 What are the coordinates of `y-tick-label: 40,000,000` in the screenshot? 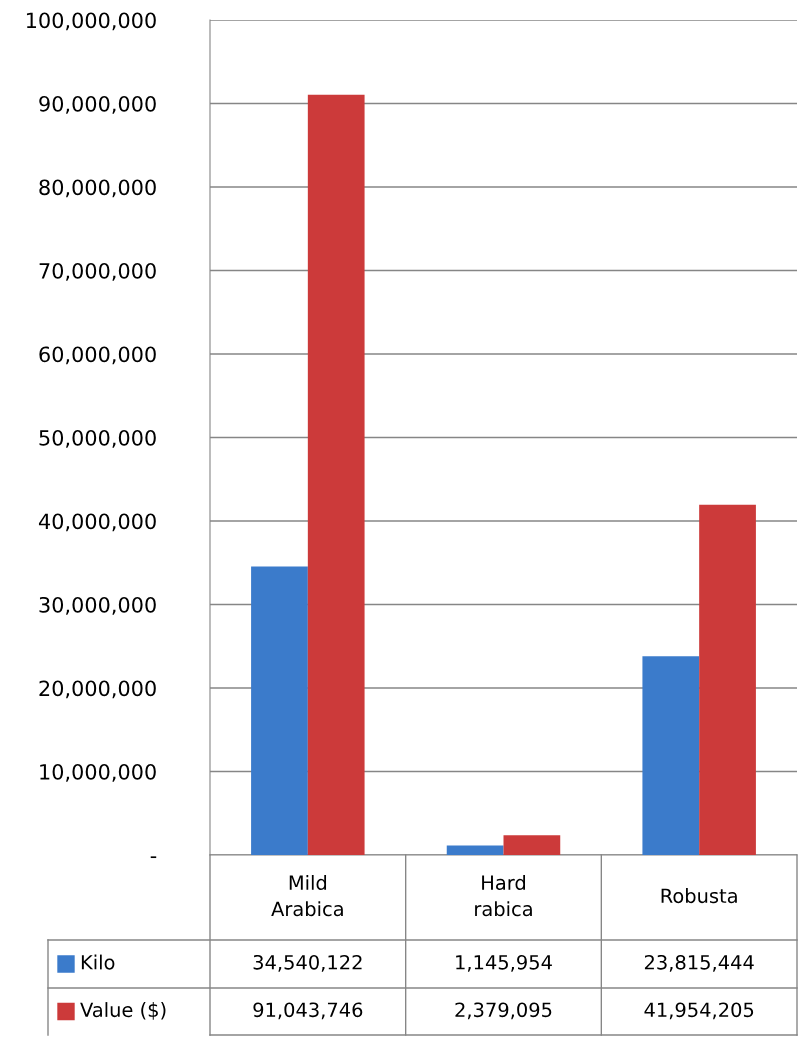 It's located at (97, 522).